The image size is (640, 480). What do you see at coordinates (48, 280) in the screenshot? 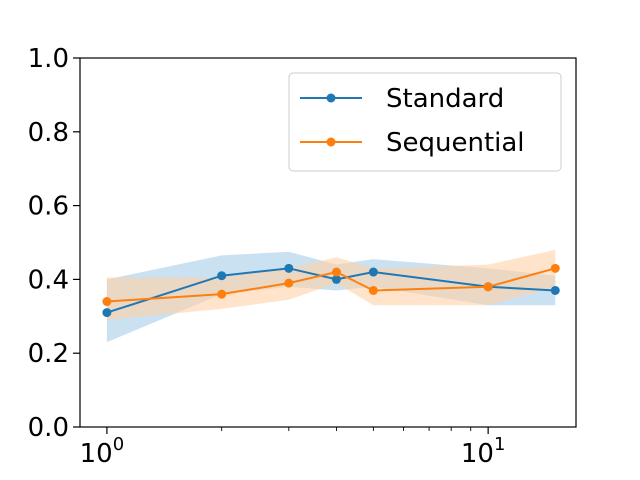
I see `y-tick-label-2: 0.4` at bounding box center [48, 280].